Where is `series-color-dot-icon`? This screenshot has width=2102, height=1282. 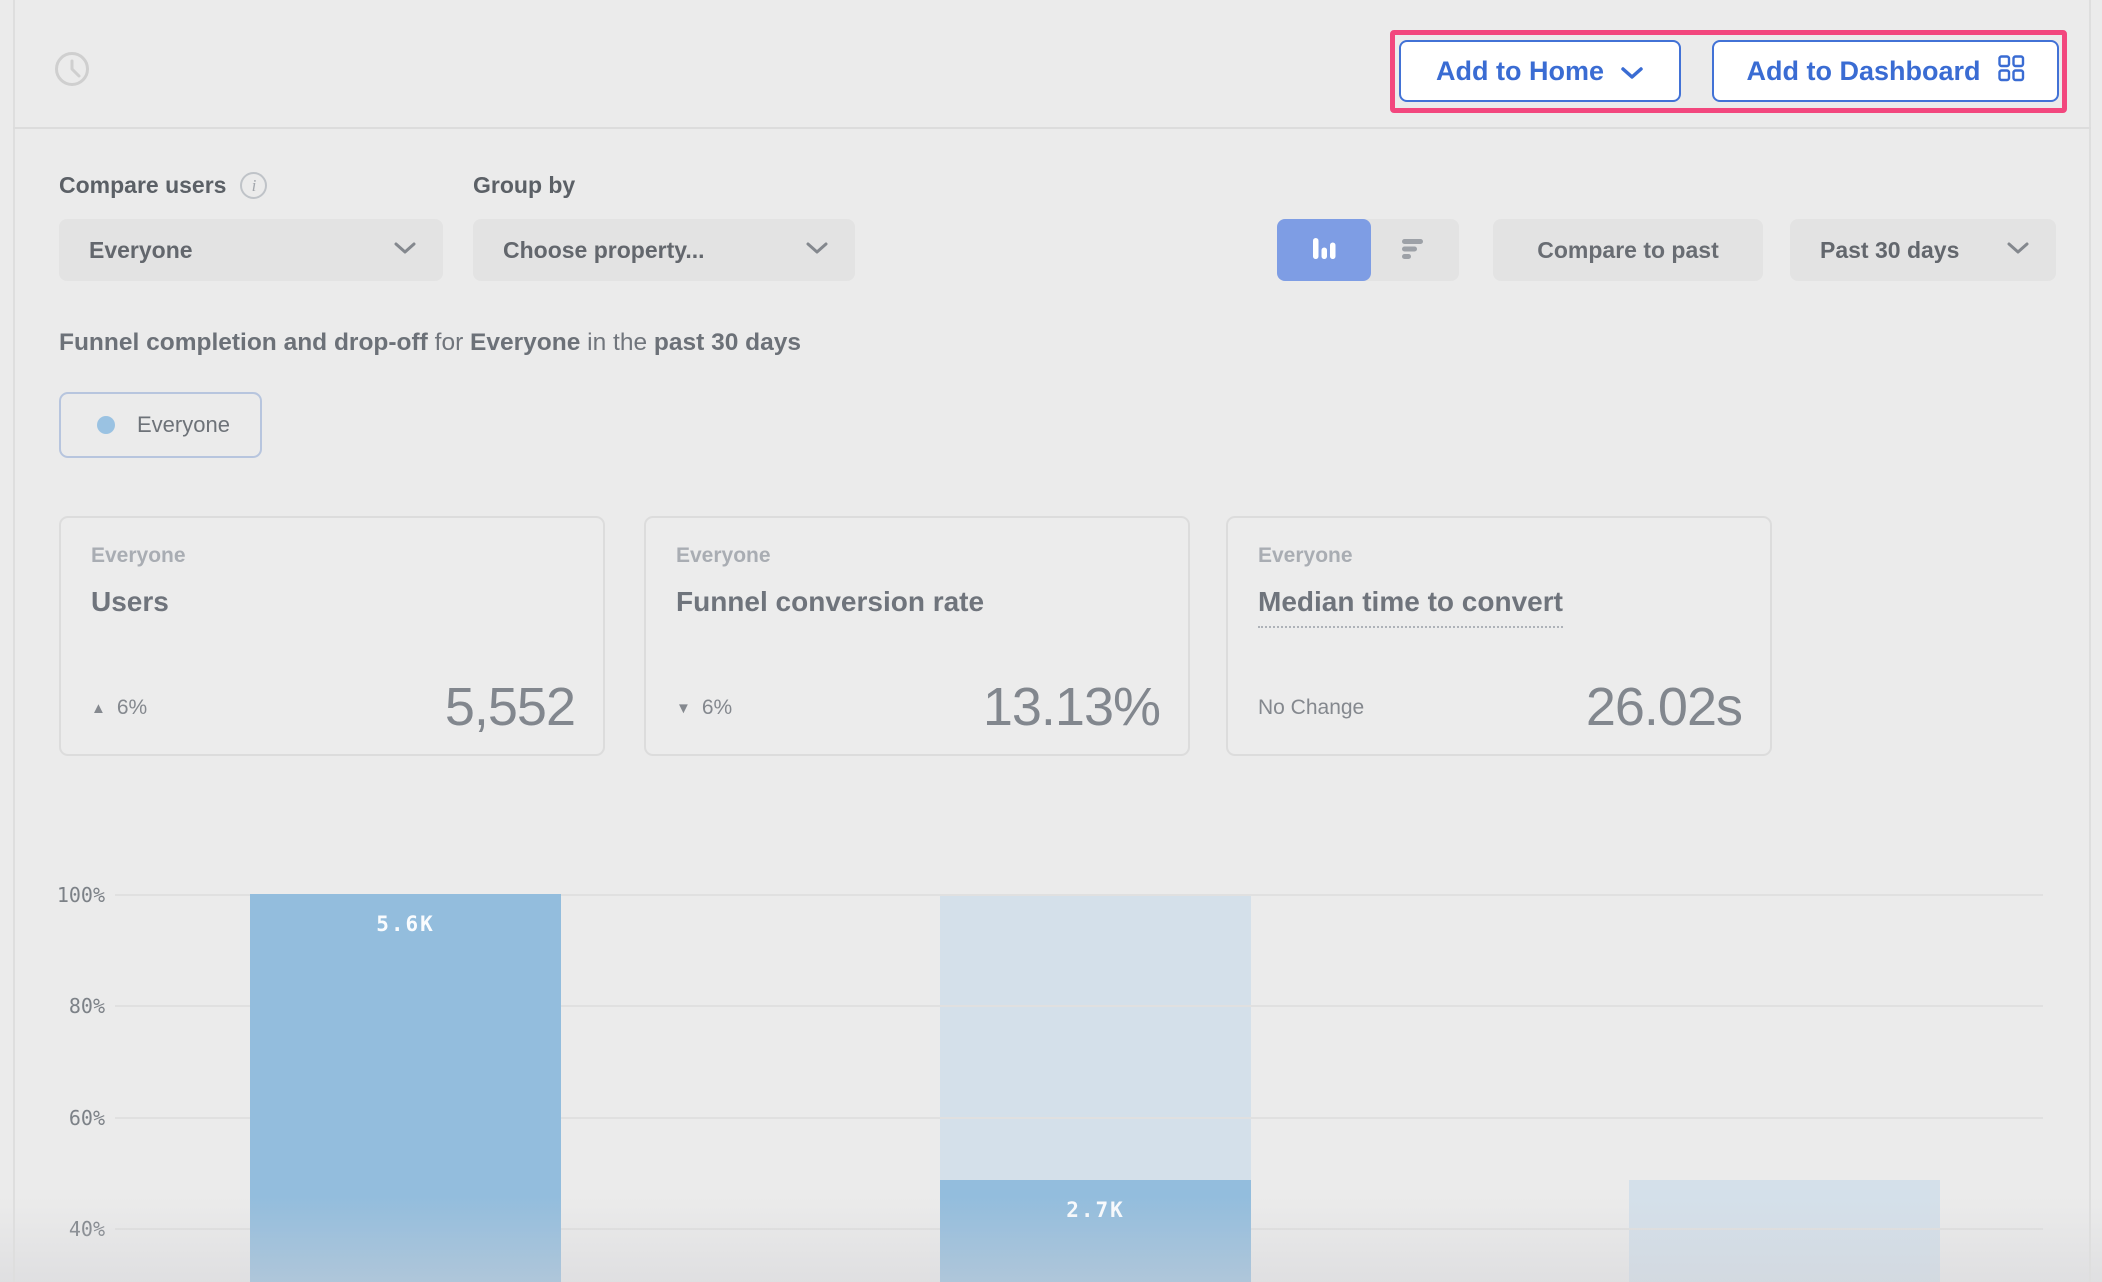
series-color-dot-icon is located at coordinates (106, 425).